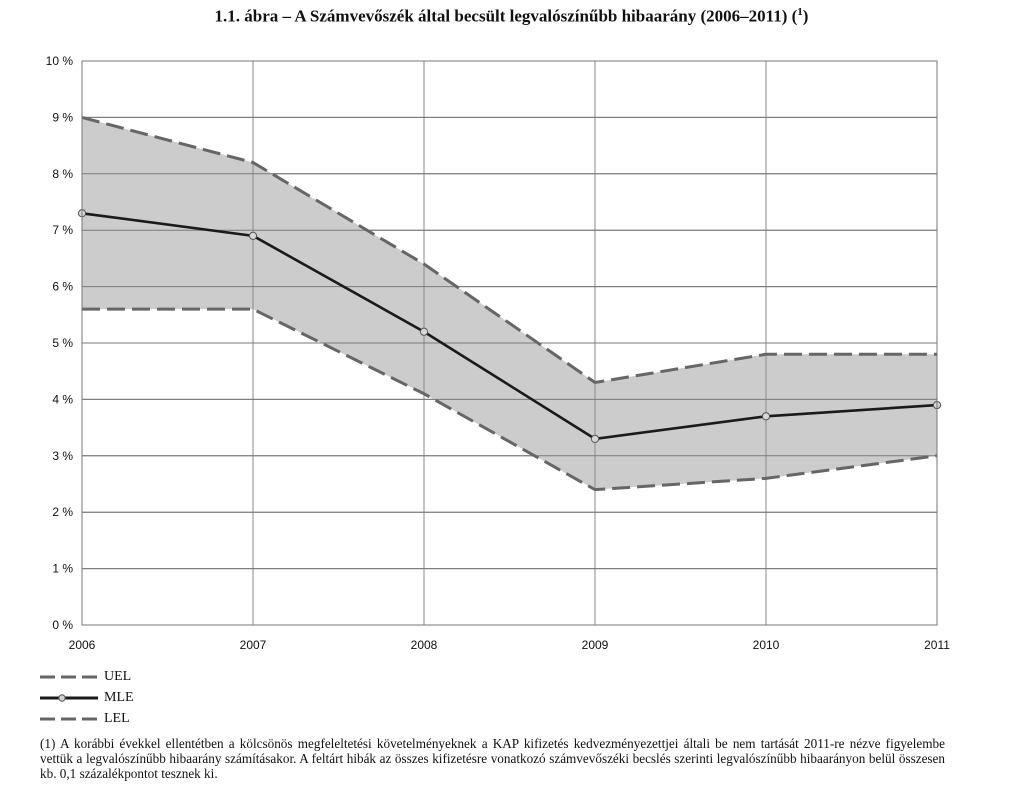  I want to click on x-axis-ticks: 2006 2007 2008 2009 2010 2011, so click(510, 645).